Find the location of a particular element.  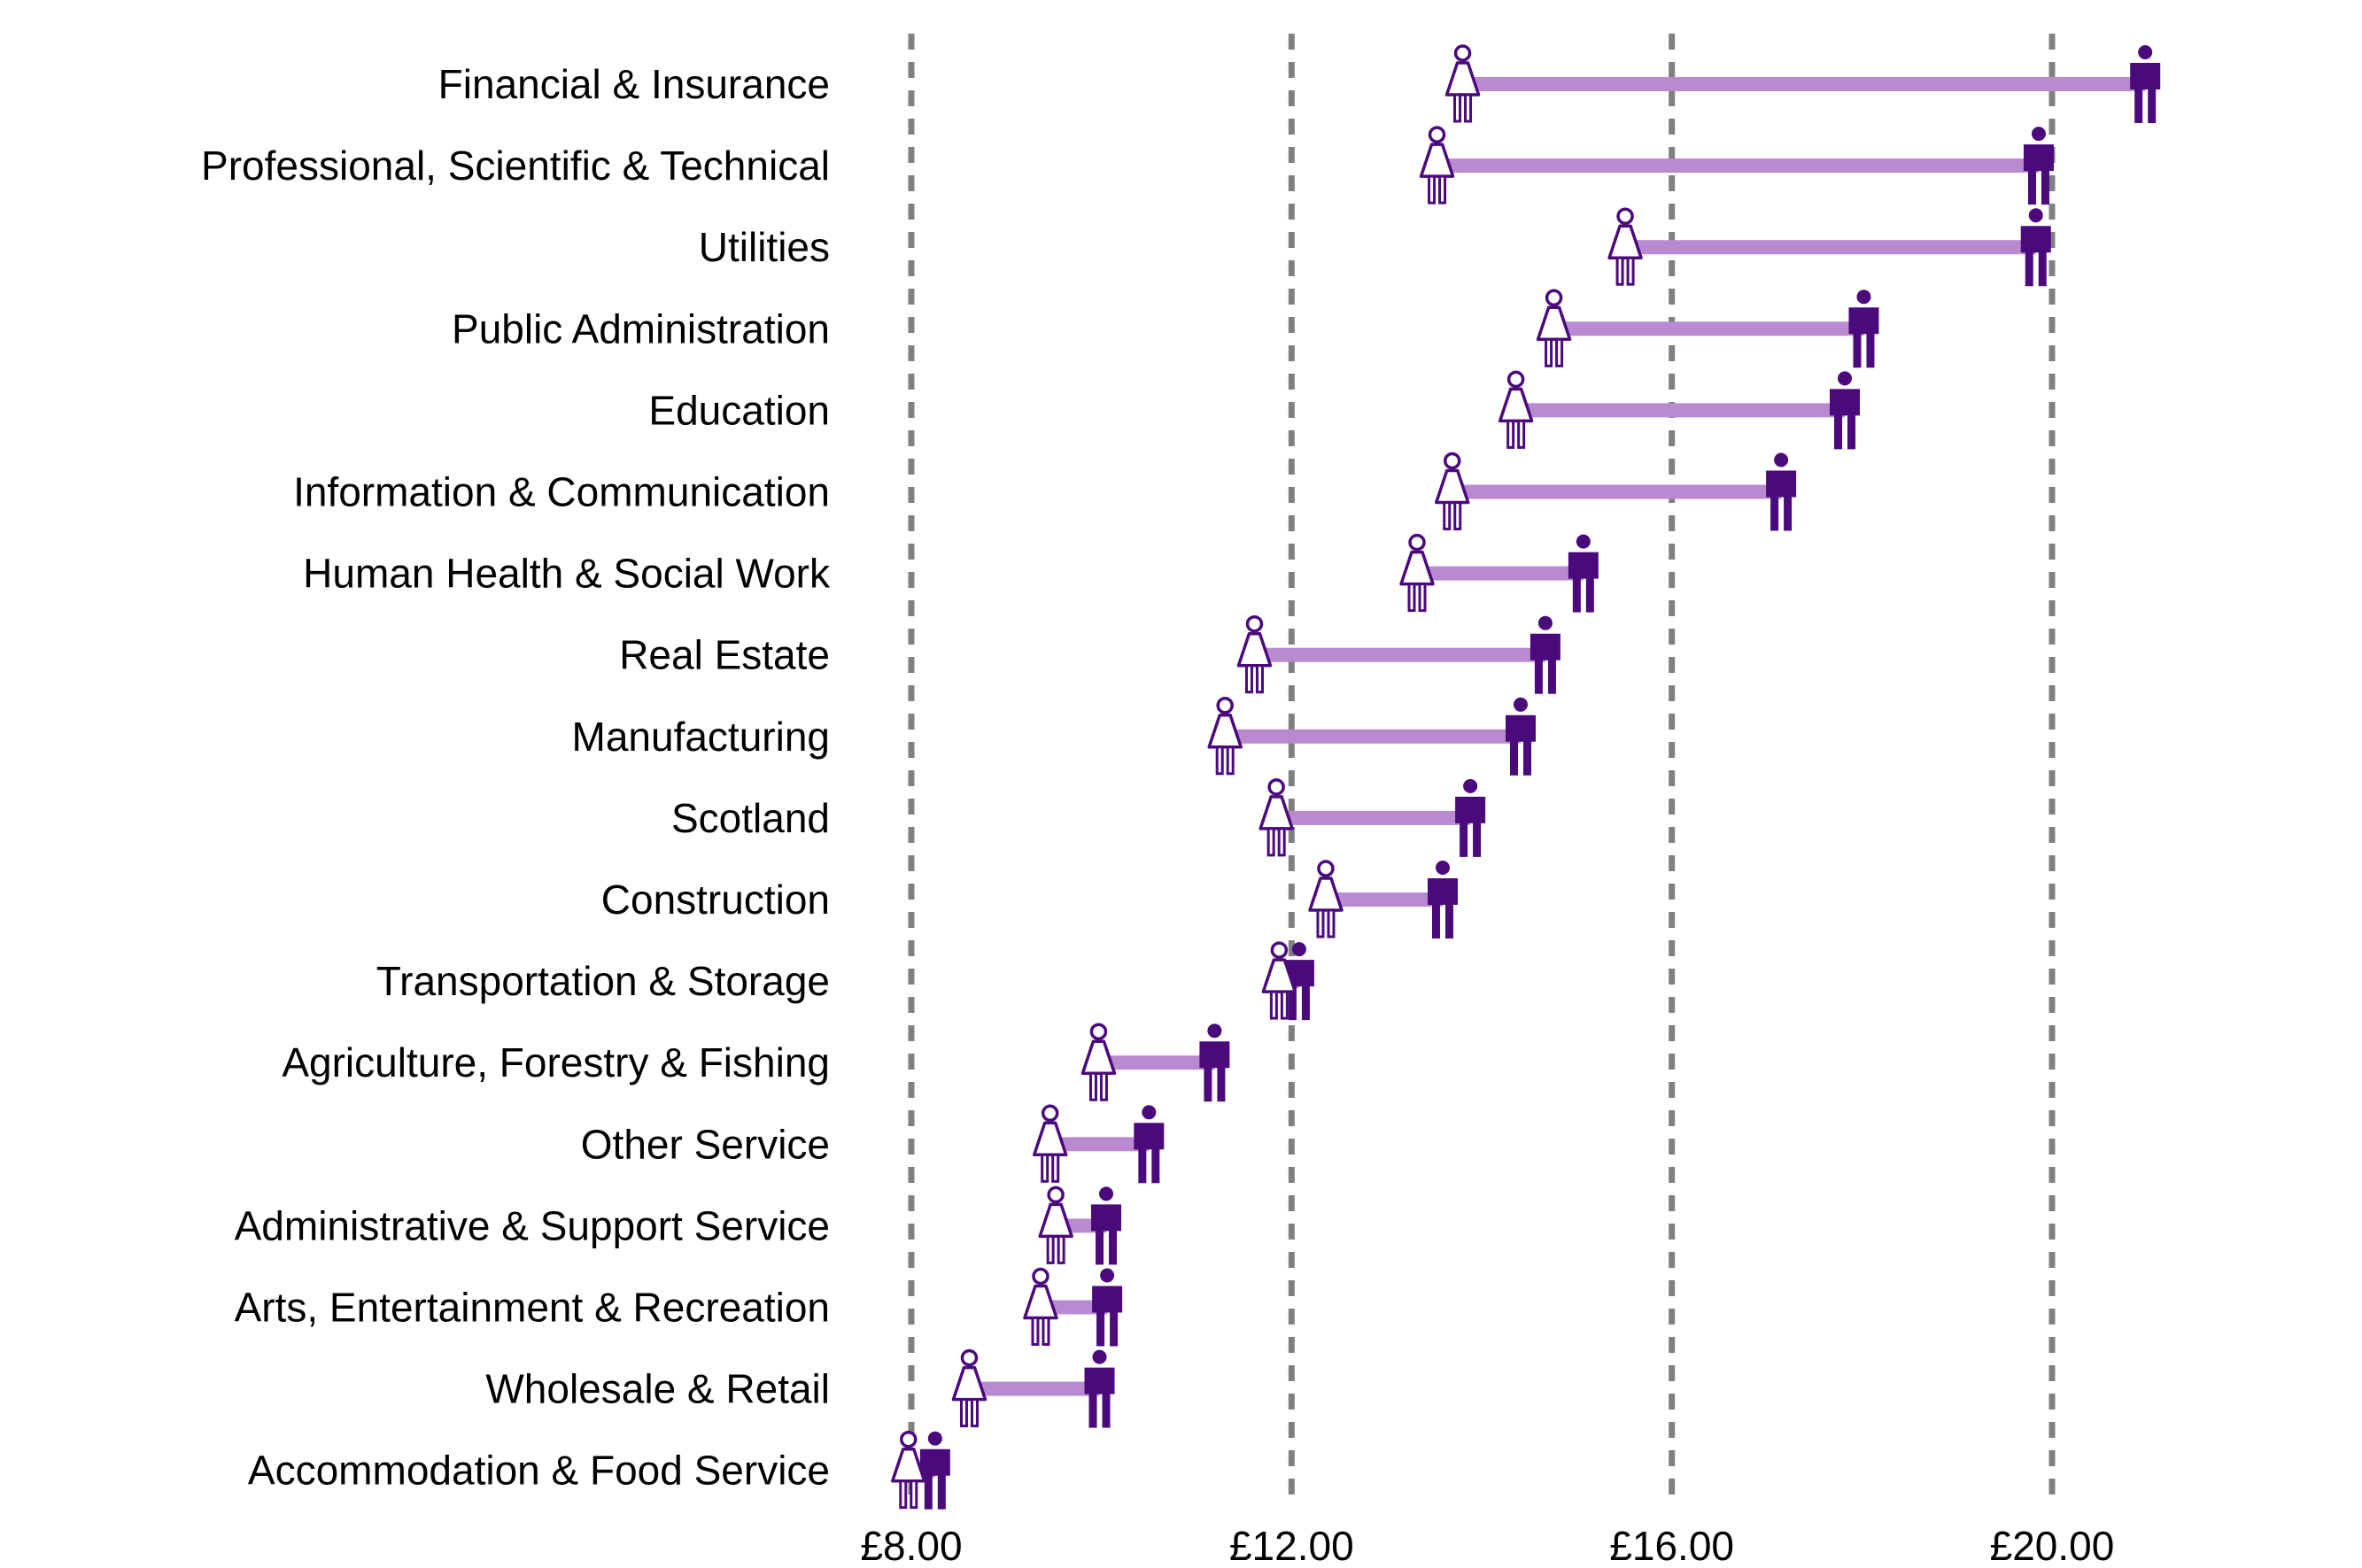

x-tick-label: £16.00 is located at coordinates (1672, 1545).